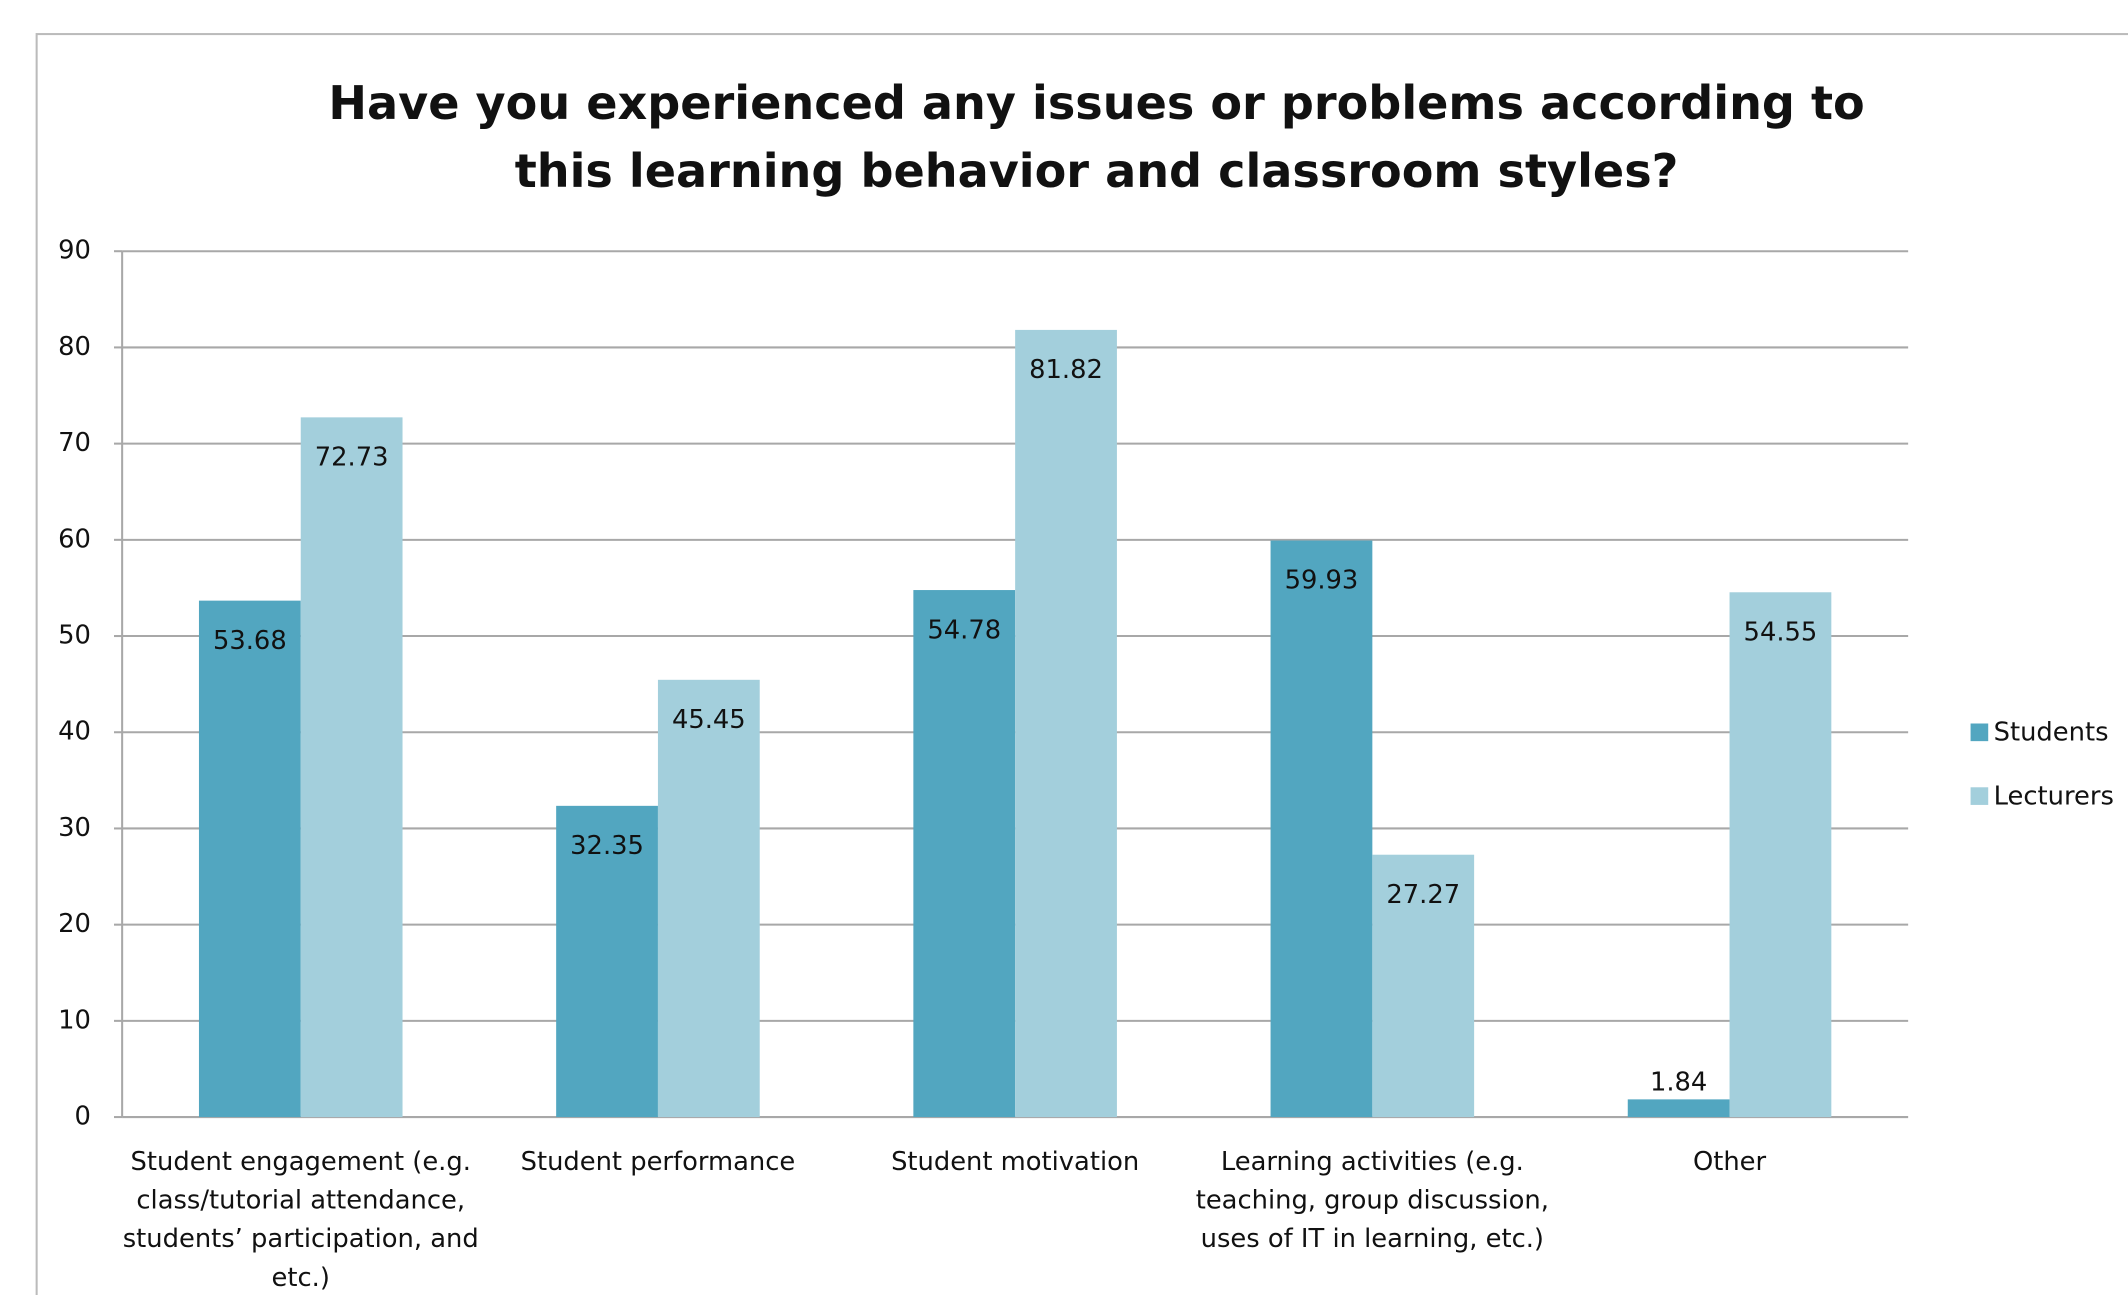  Describe the element at coordinates (74, 1020) in the screenshot. I see `y-tick-label: 10` at that location.